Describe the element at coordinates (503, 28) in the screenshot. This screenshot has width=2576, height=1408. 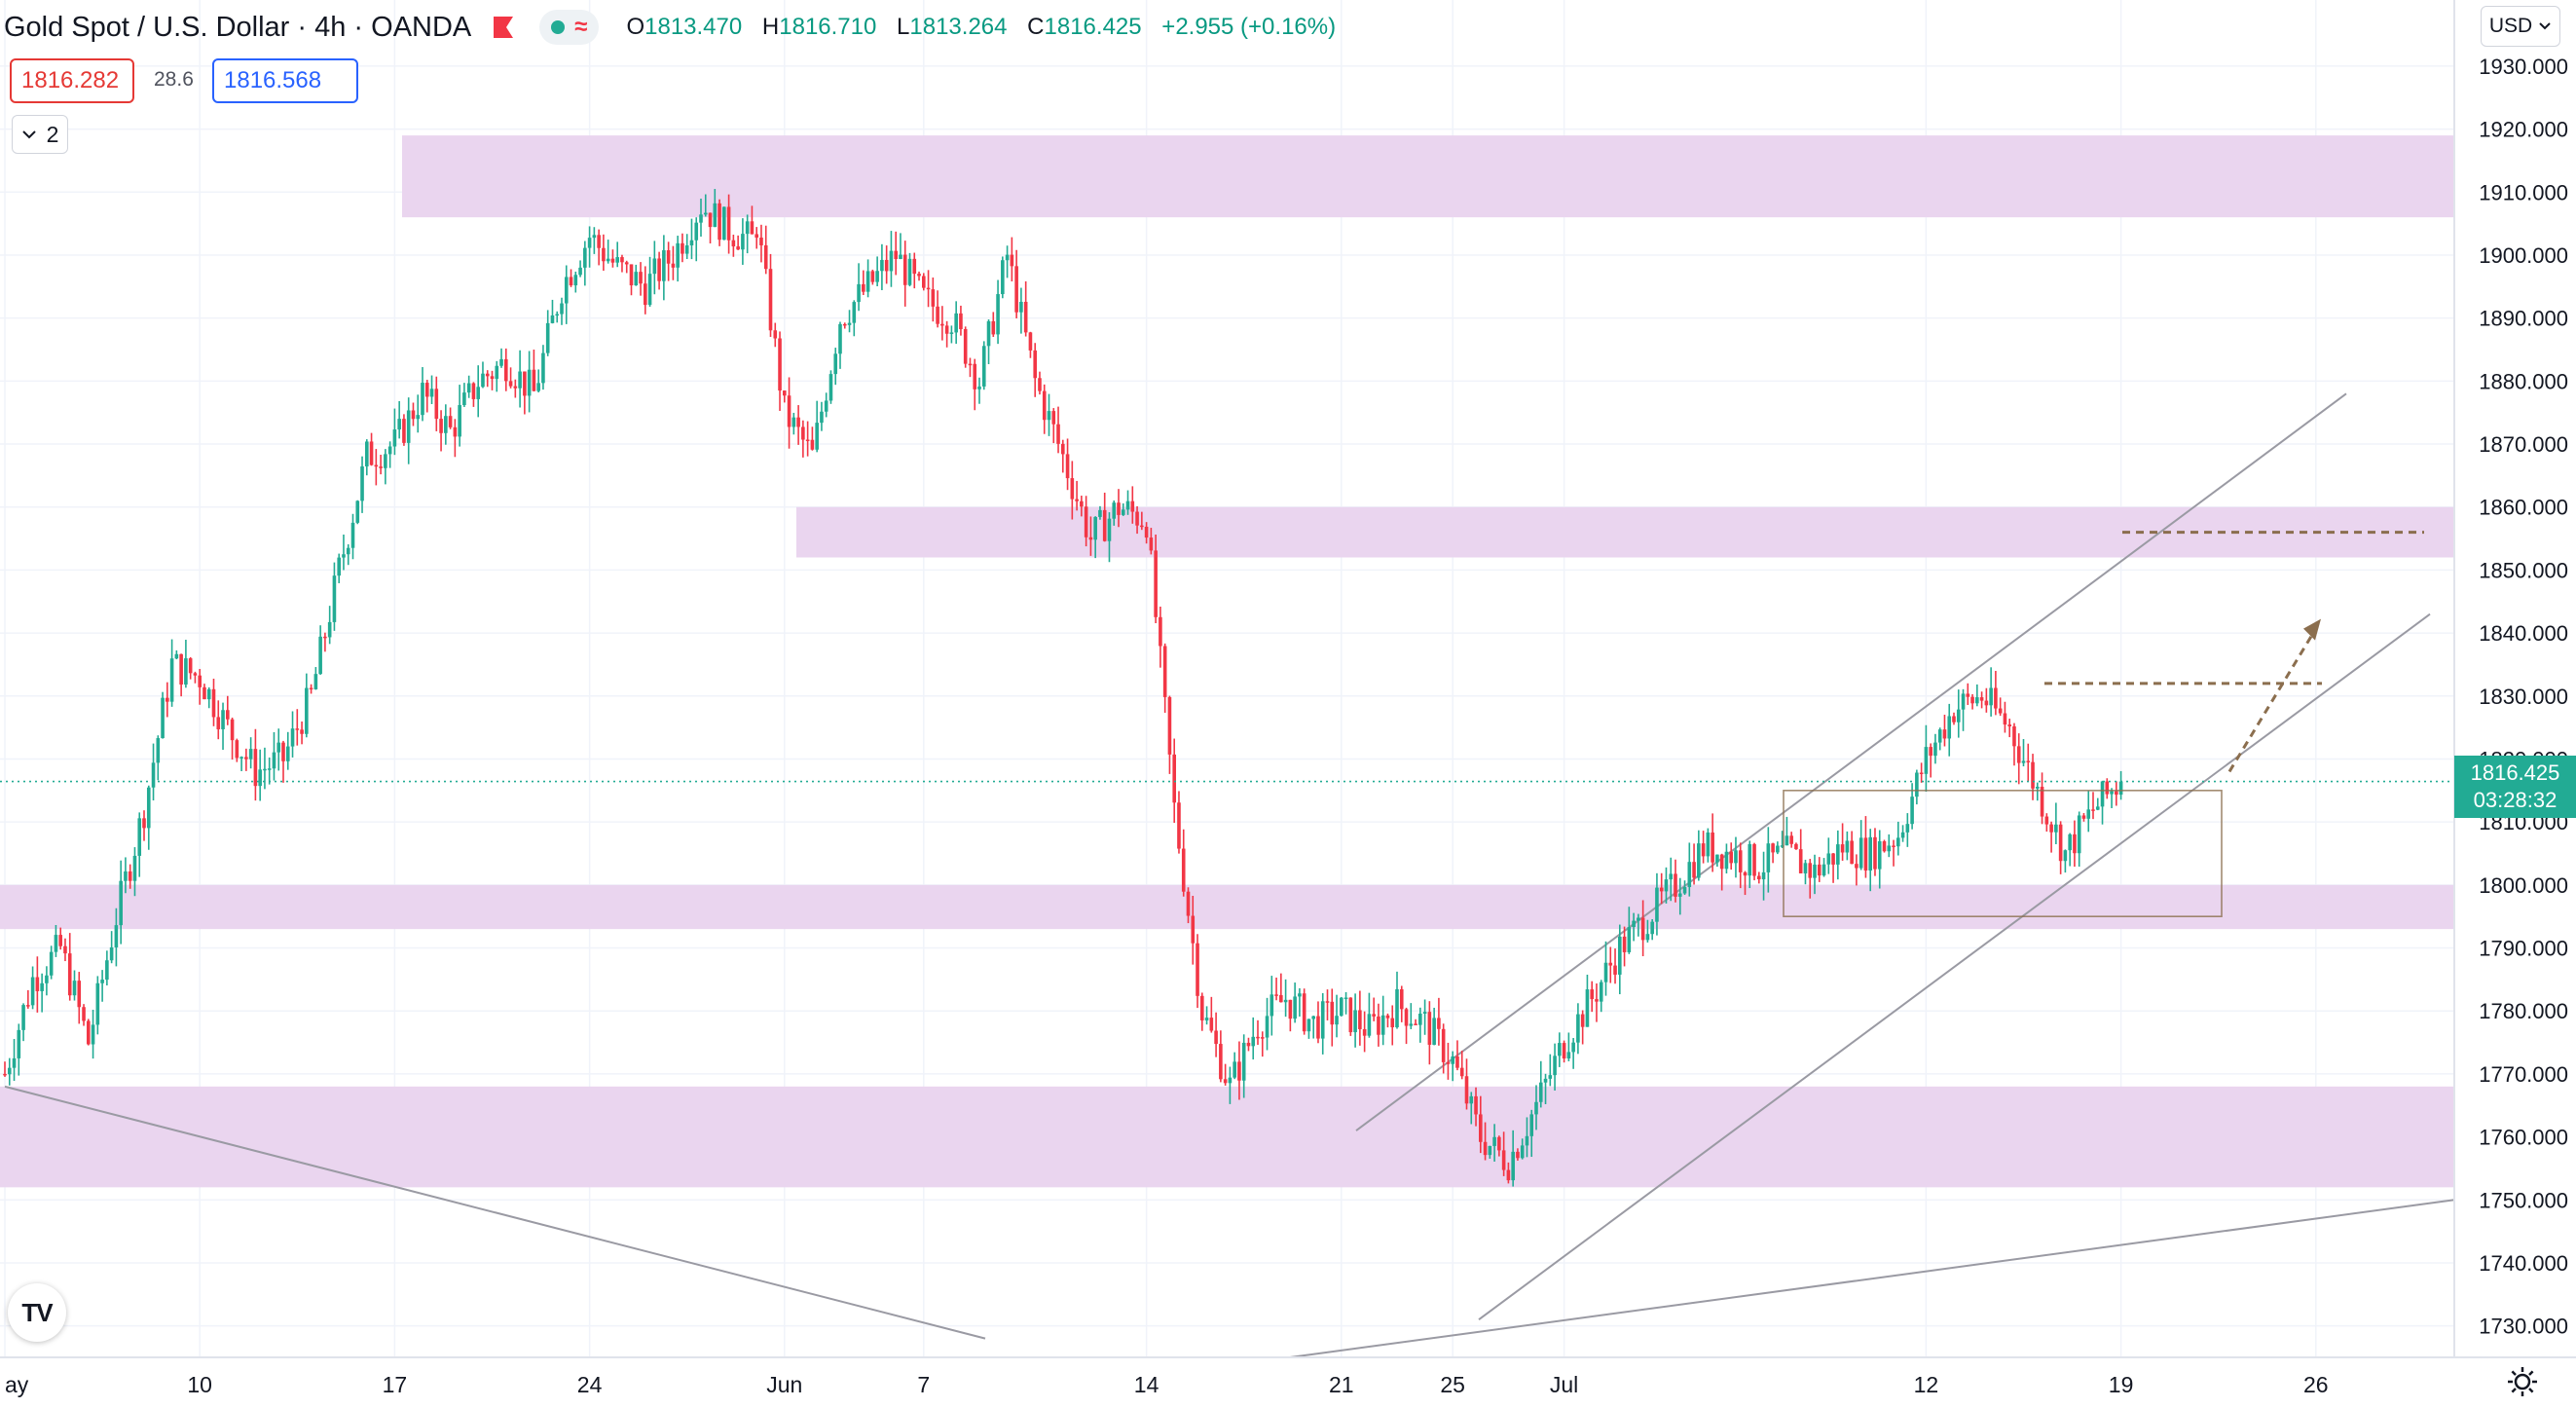
I see `red-flag-icon` at that location.